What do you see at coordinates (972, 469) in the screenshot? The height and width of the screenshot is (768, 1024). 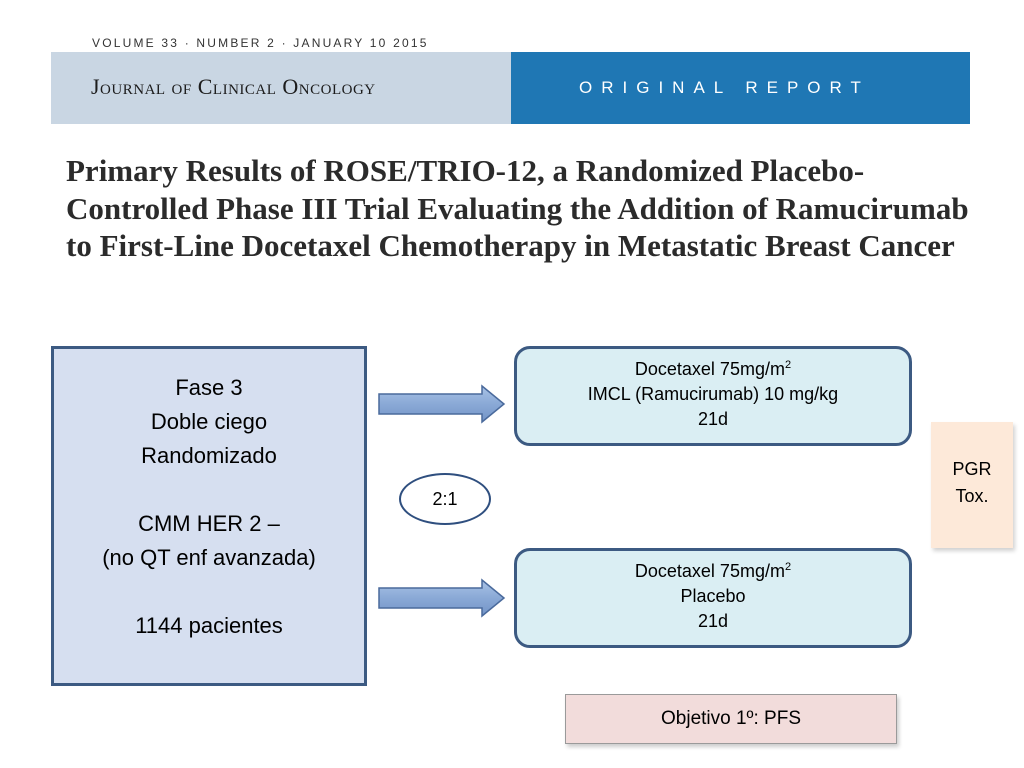 I see `endpoint-pgr: PGR` at bounding box center [972, 469].